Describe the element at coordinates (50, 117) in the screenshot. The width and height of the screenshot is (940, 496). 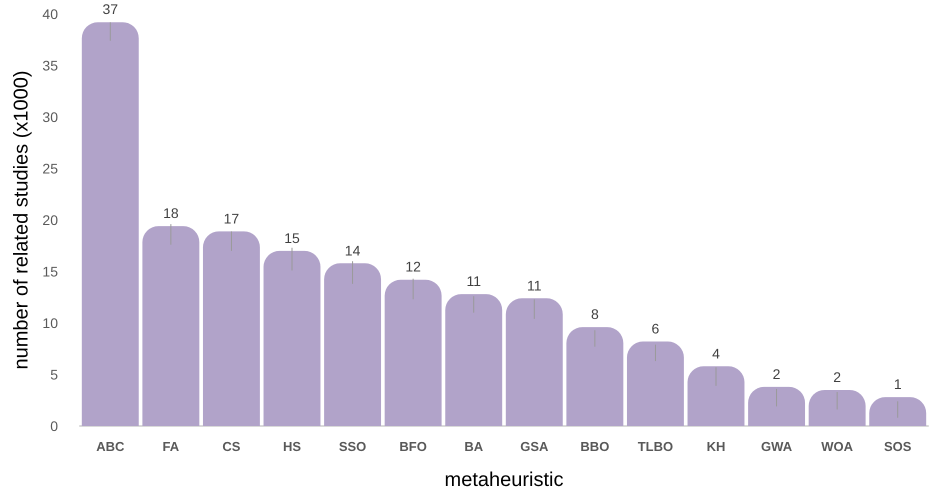
I see `y-tick-label: 30` at that location.